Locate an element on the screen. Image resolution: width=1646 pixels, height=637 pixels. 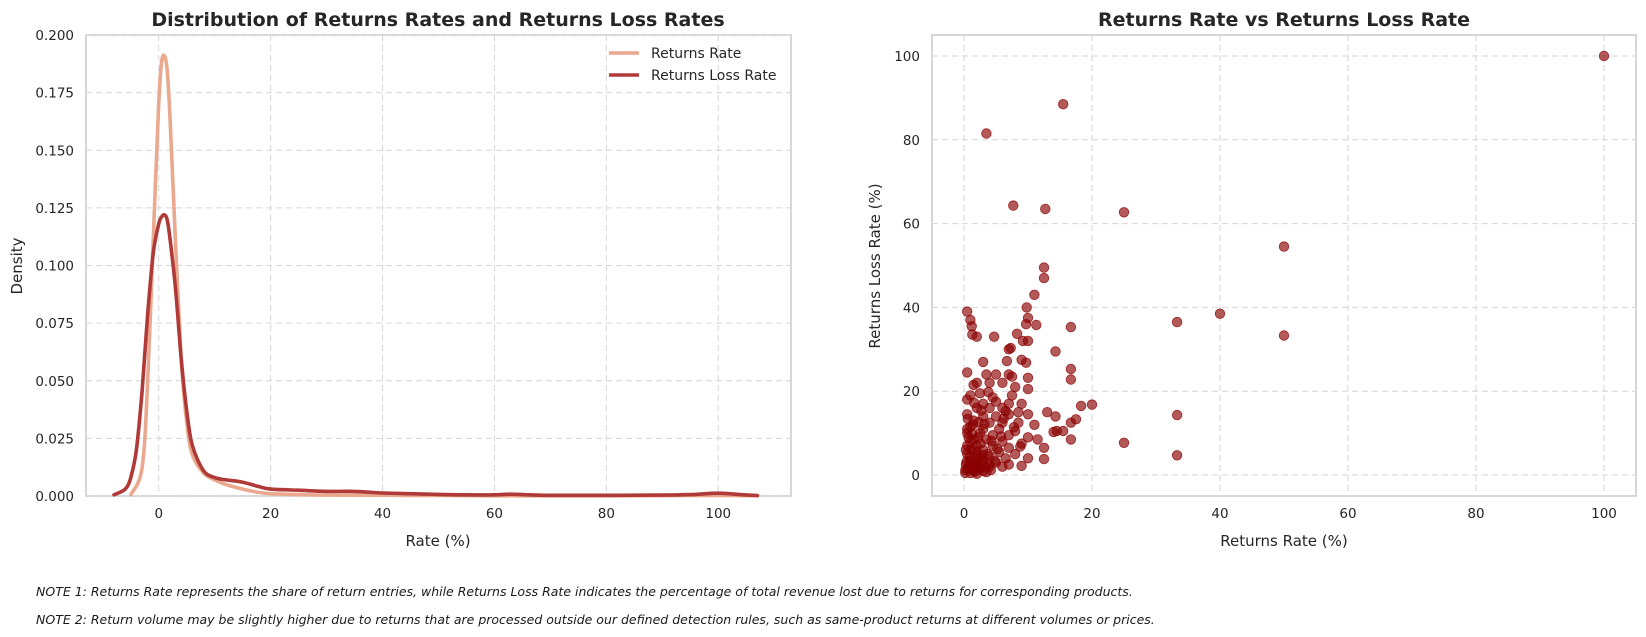
kde-x-axis-label: Rate (%) is located at coordinates (437, 541).